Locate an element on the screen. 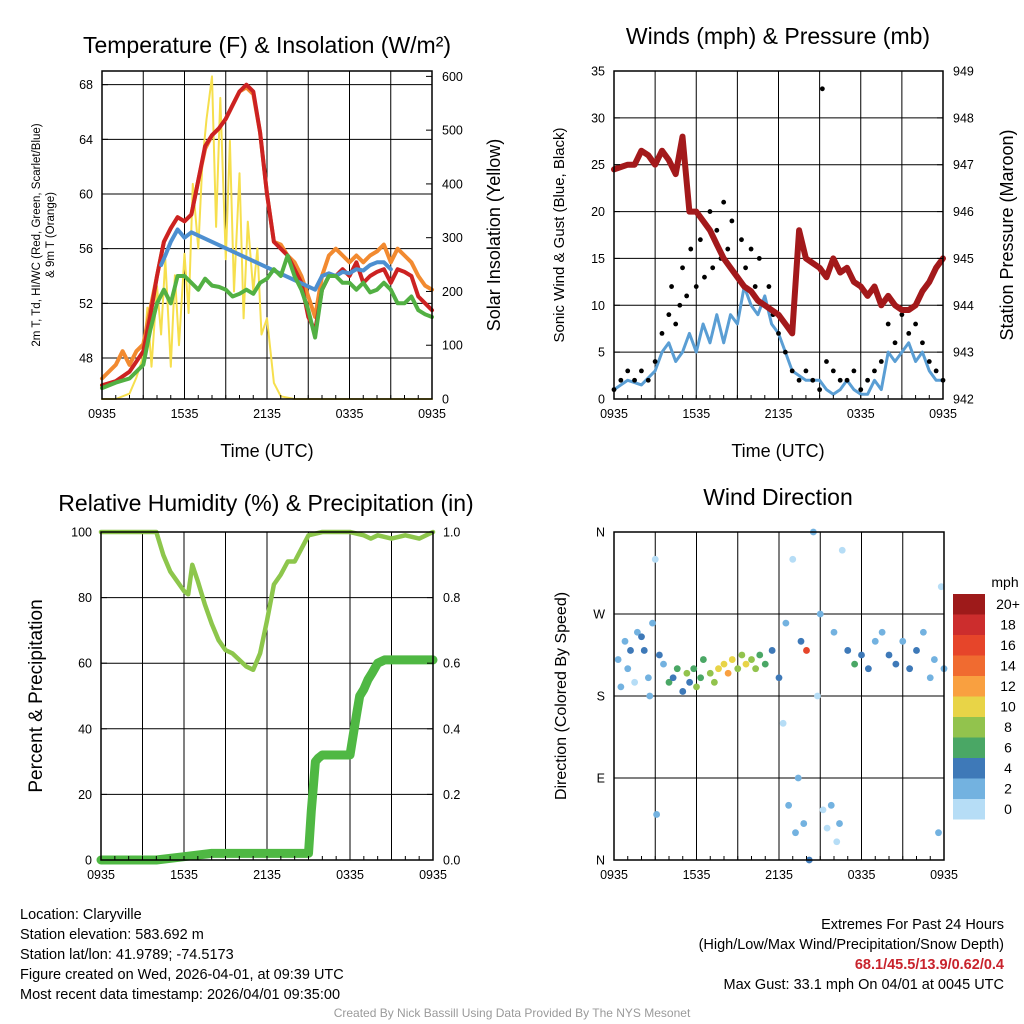 This screenshot has height=1024, width=1024. temperature-right-label: Solar Insolation (Yellow) is located at coordinates (494, 235).